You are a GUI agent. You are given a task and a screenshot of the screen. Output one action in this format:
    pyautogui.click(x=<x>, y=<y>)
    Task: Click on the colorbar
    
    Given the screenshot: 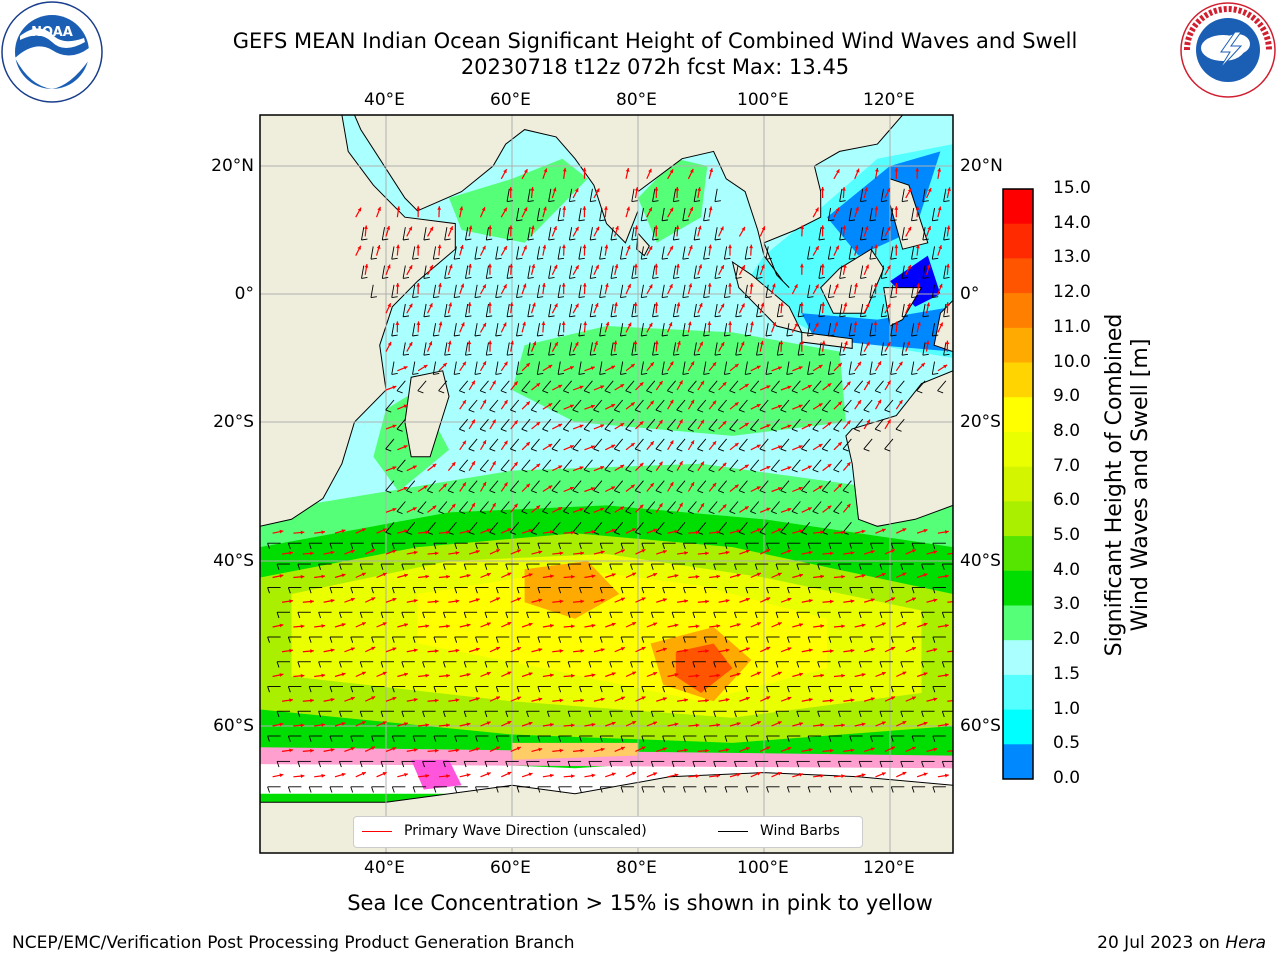 What is the action you would take?
    pyautogui.click(x=1018, y=484)
    